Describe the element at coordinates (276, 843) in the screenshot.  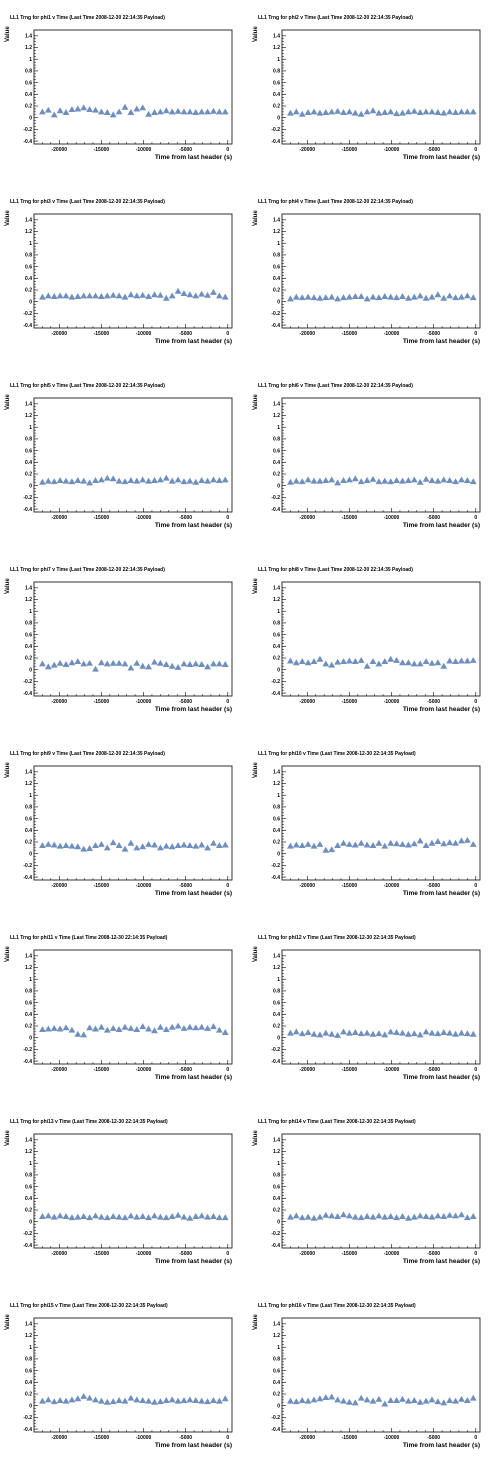
I see `y-tick-label: 0.2` at that location.